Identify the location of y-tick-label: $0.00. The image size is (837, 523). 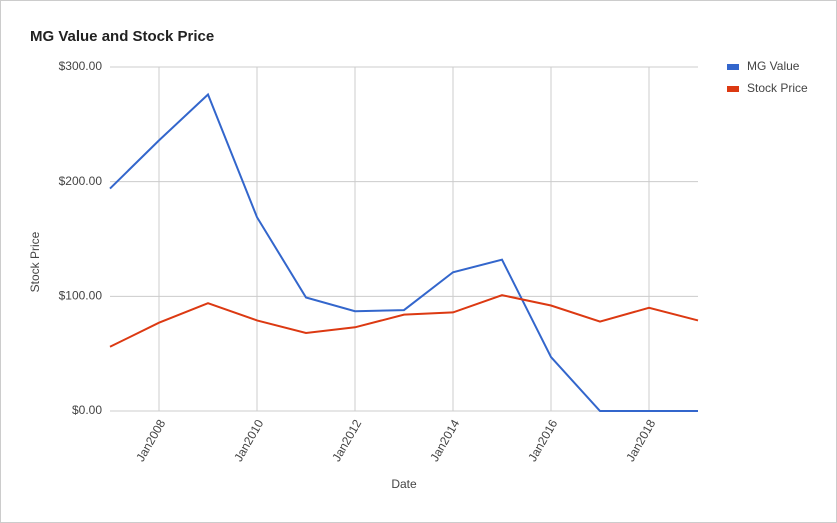
(87, 410).